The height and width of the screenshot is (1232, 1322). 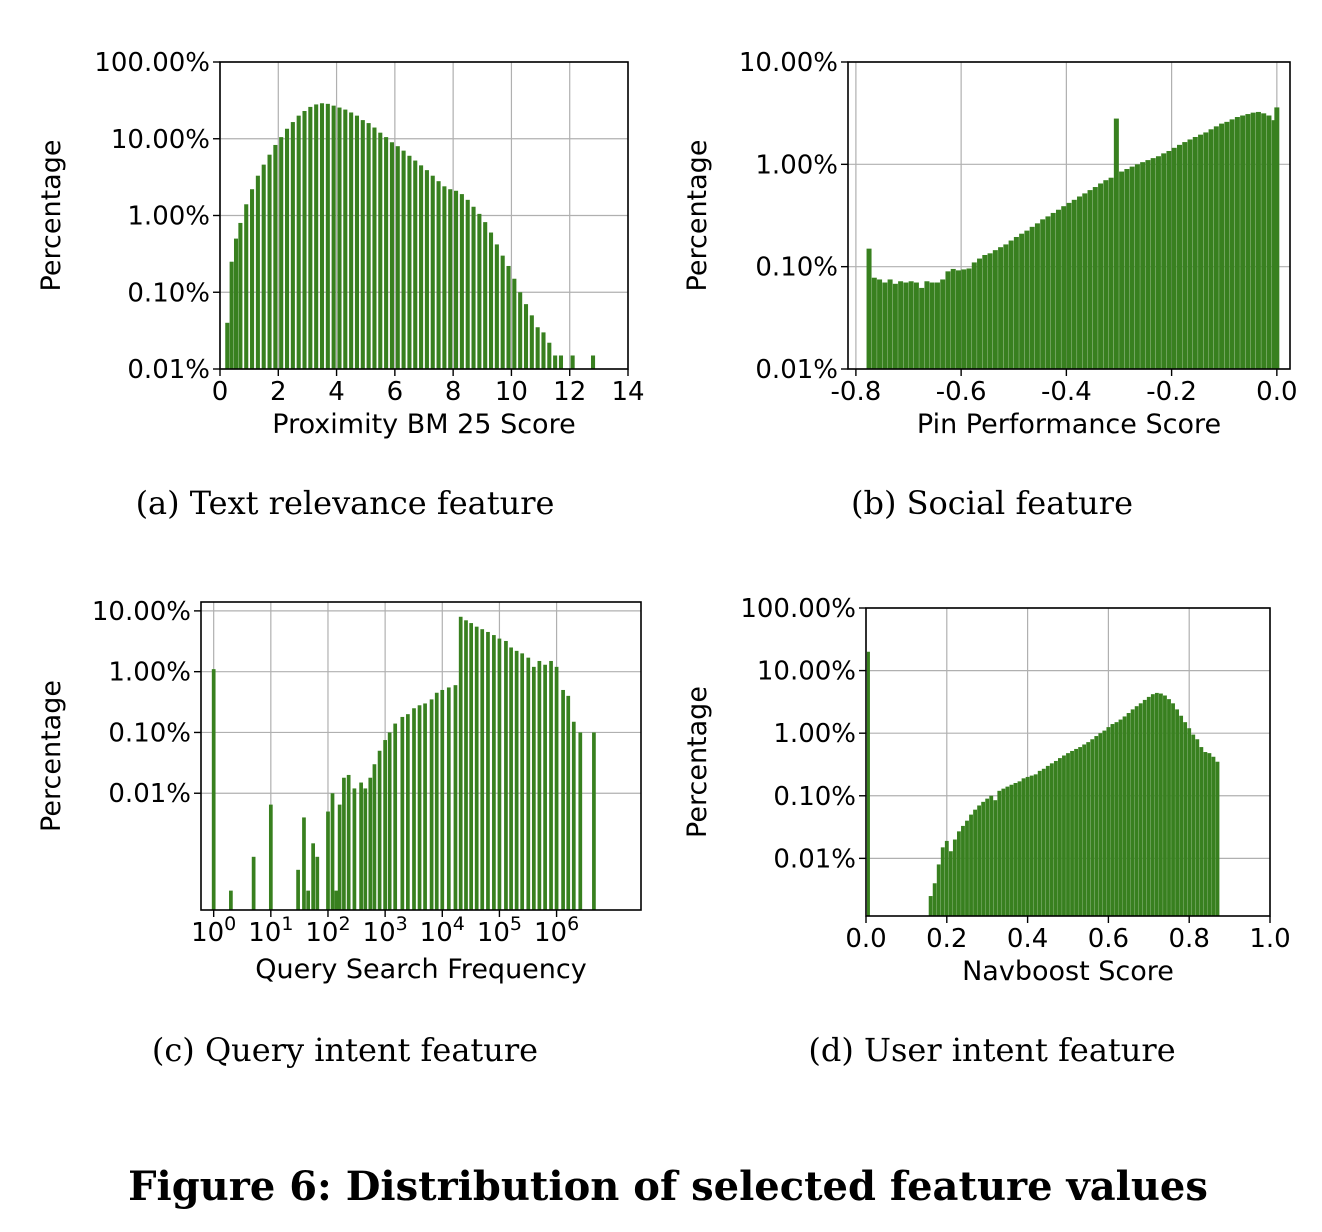 I want to click on caption-a: (a) Text relevance feature, so click(x=345, y=503).